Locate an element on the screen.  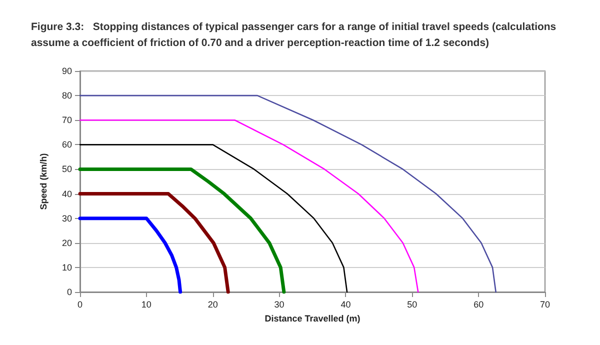
y-tick-label: 60 is located at coordinates (67, 145).